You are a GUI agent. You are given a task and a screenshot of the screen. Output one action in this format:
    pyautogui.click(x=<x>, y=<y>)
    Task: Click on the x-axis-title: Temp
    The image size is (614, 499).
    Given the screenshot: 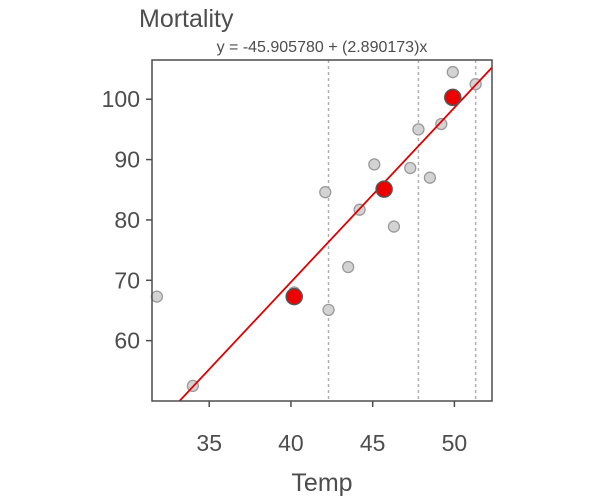 What is the action you would take?
    pyautogui.click(x=321, y=483)
    